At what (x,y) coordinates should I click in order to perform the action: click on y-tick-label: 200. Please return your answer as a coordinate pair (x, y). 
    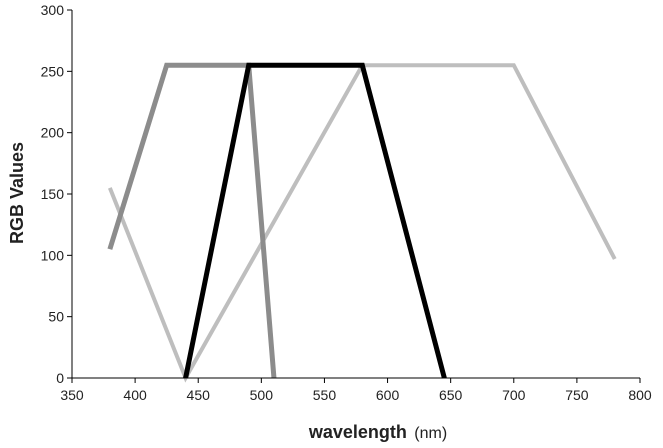
    Looking at the image, I should click on (53, 133).